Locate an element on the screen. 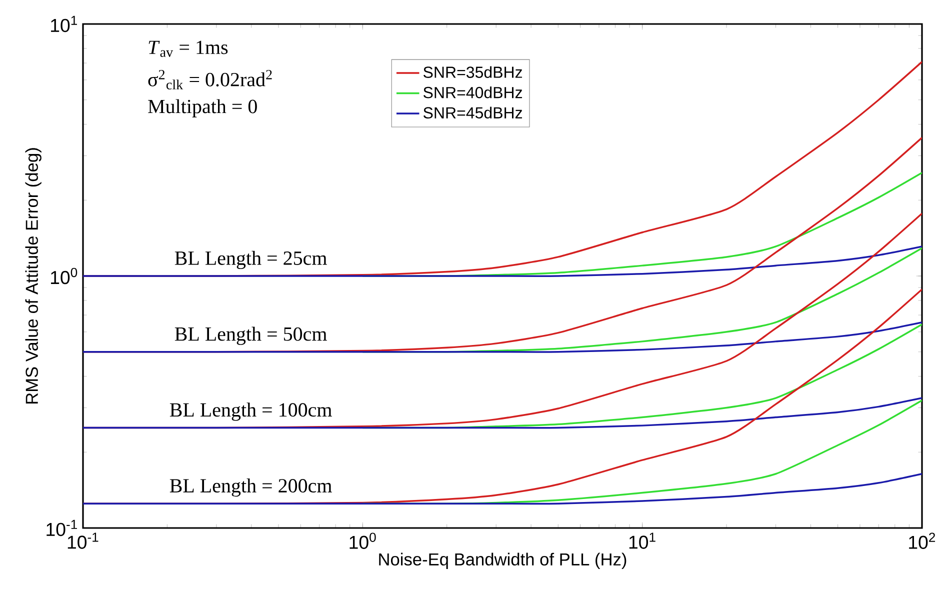 The width and height of the screenshot is (943, 597). x-tick-label: 10$^{1}$ is located at coordinates (642, 540).